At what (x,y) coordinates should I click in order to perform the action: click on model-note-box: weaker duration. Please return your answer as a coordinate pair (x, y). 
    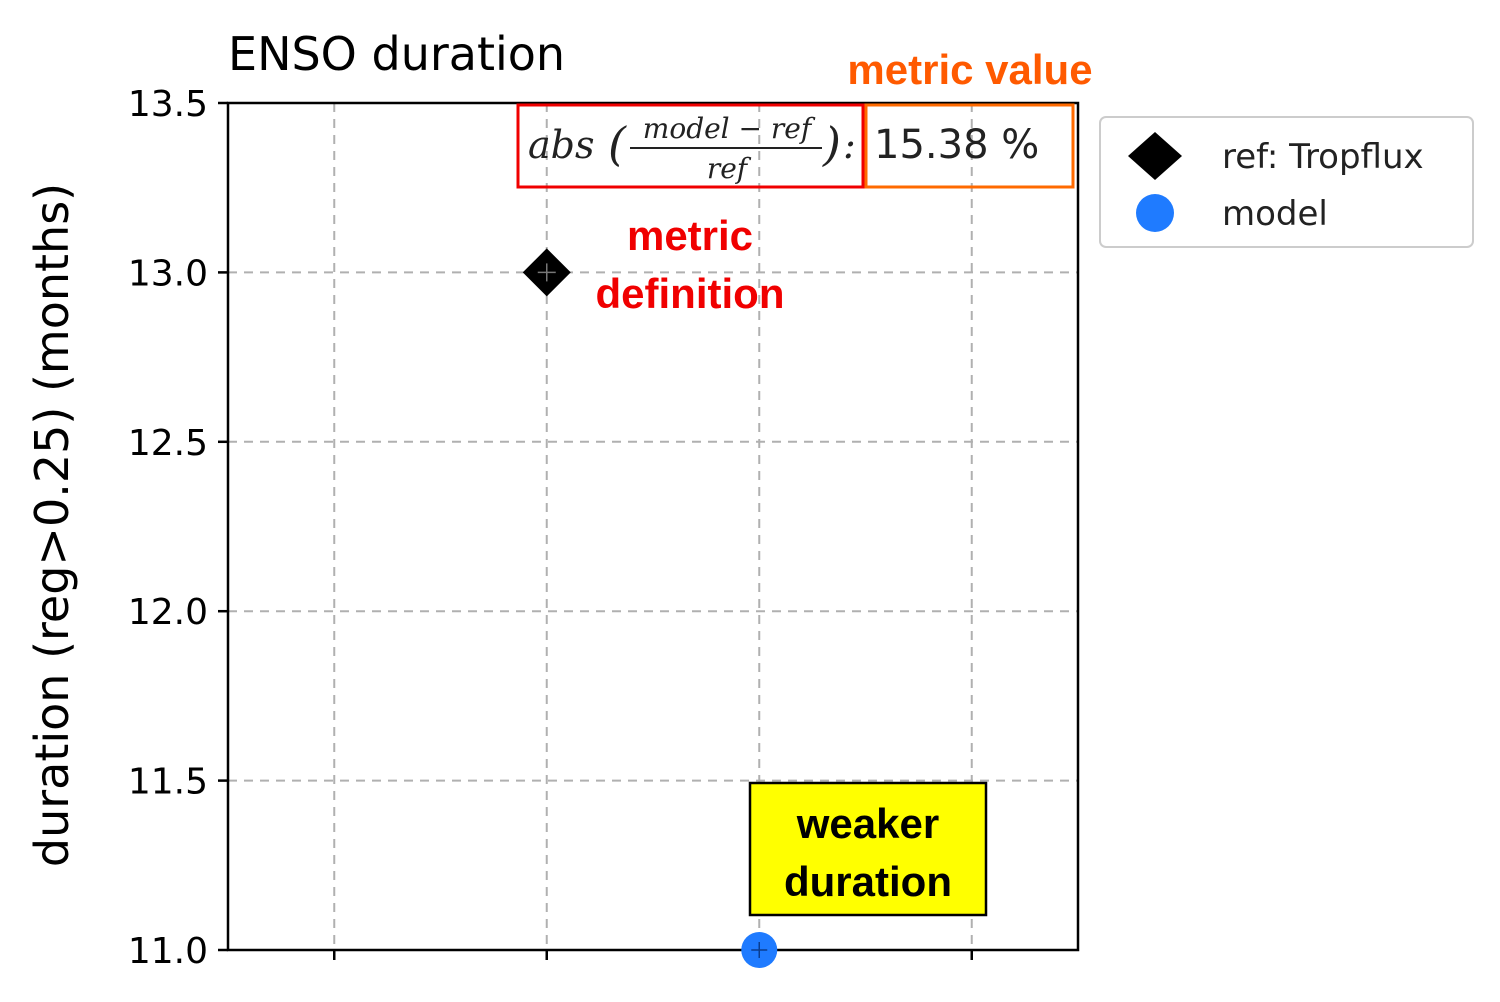
    Looking at the image, I should click on (868, 849).